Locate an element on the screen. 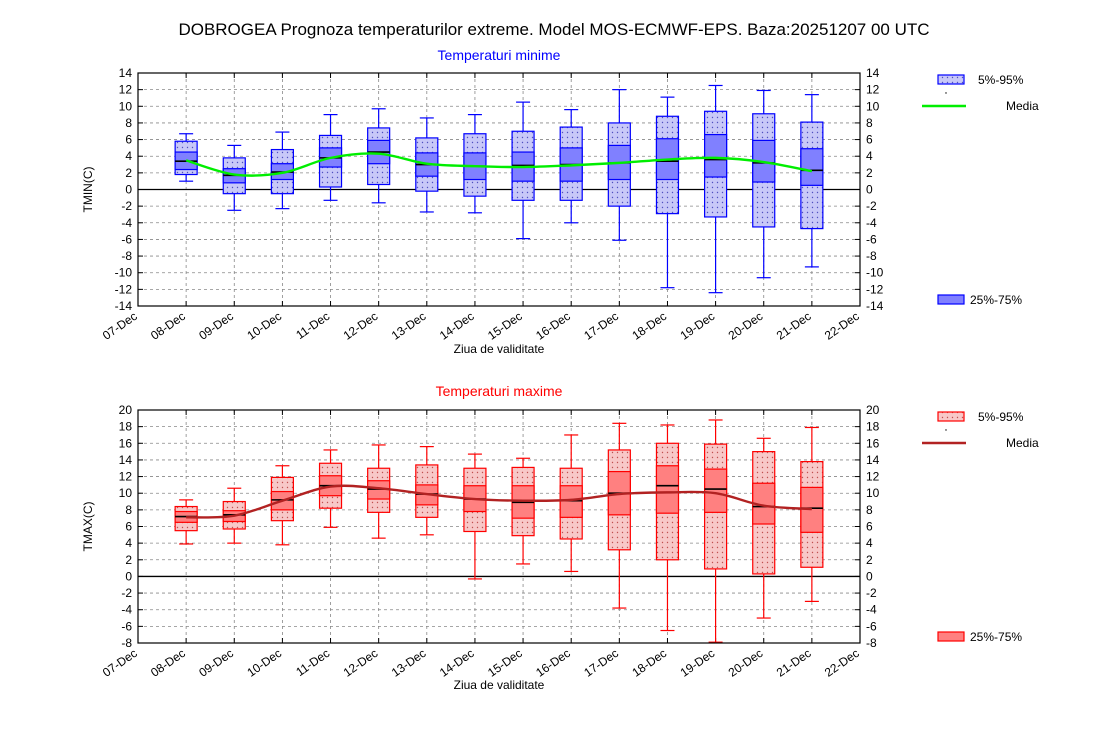 The height and width of the screenshot is (738, 1108). y-tick-label-right: -4 is located at coordinates (871, 223).